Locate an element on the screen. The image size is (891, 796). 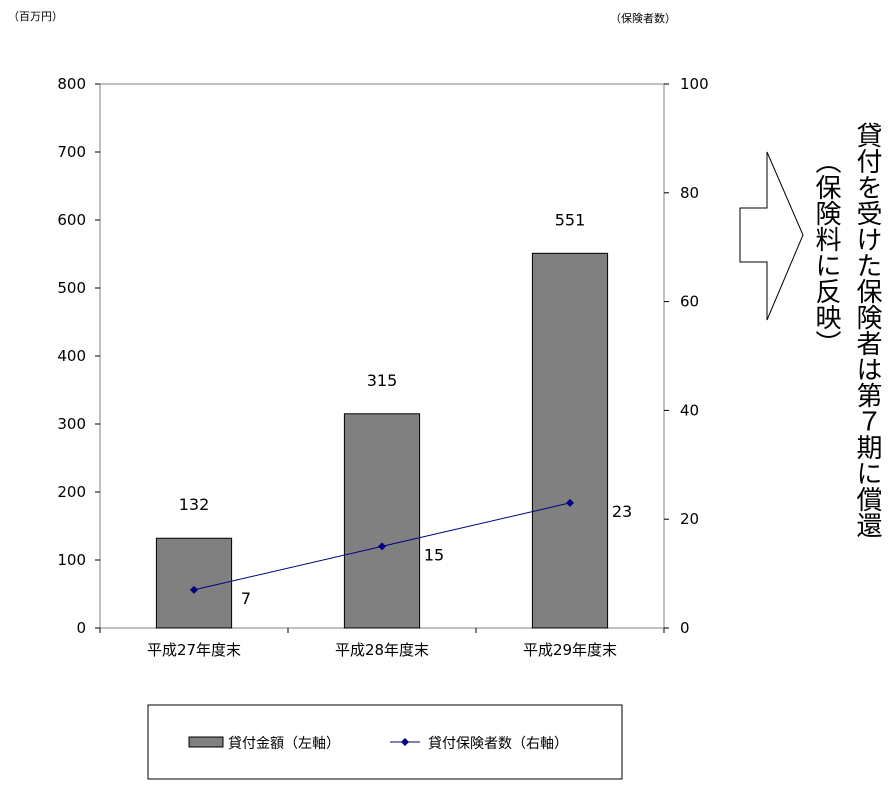
left-tick-label: 500 is located at coordinates (71, 288).